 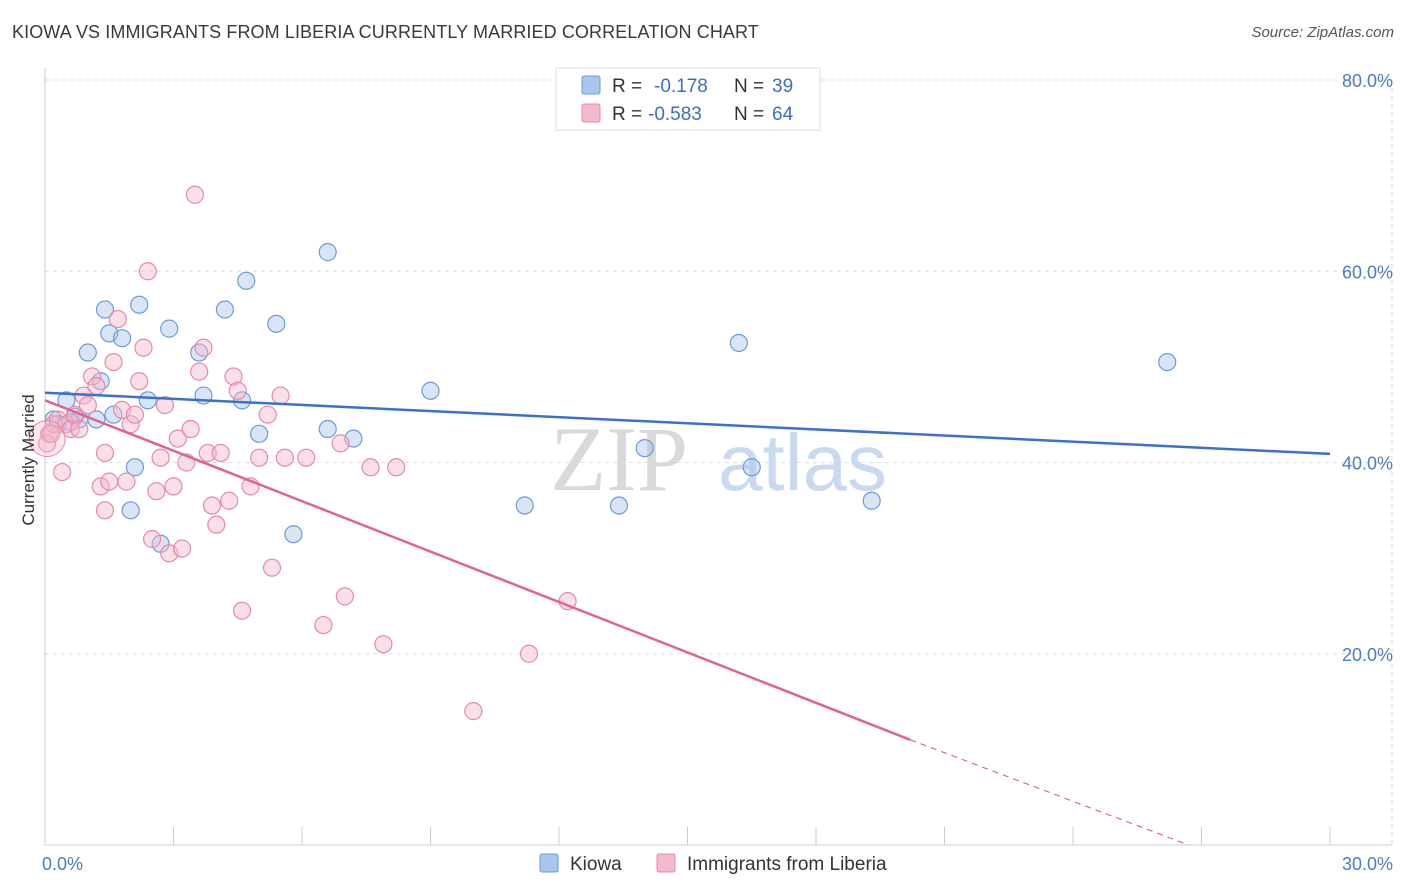 I want to click on watermark-zip: ZIP, so click(x=619, y=459).